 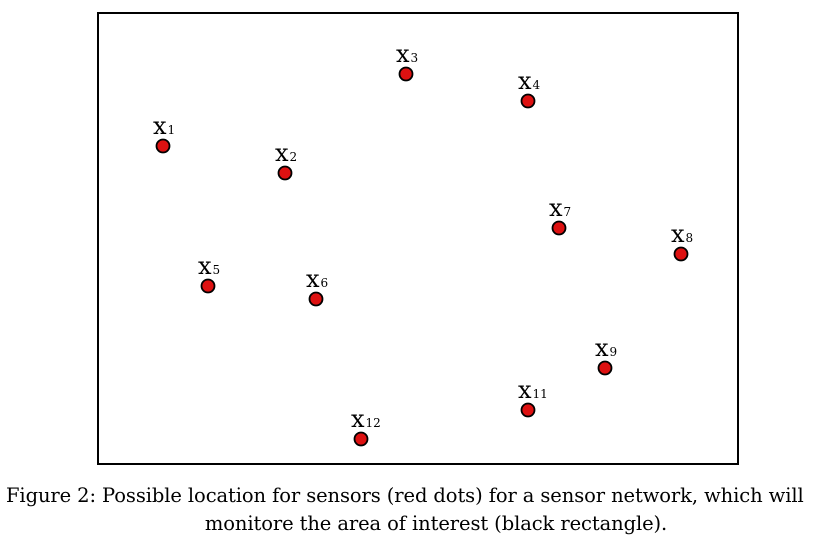 I want to click on sensor-x6: x6, so click(x=317, y=286).